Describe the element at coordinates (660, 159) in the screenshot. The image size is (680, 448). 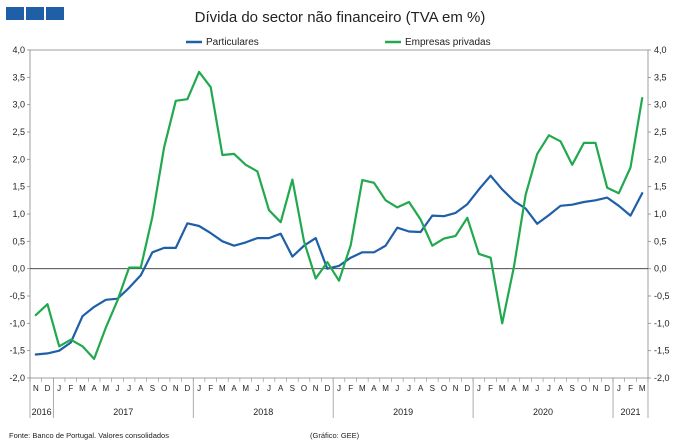
I see `y-tick-label-right: 2,0` at that location.